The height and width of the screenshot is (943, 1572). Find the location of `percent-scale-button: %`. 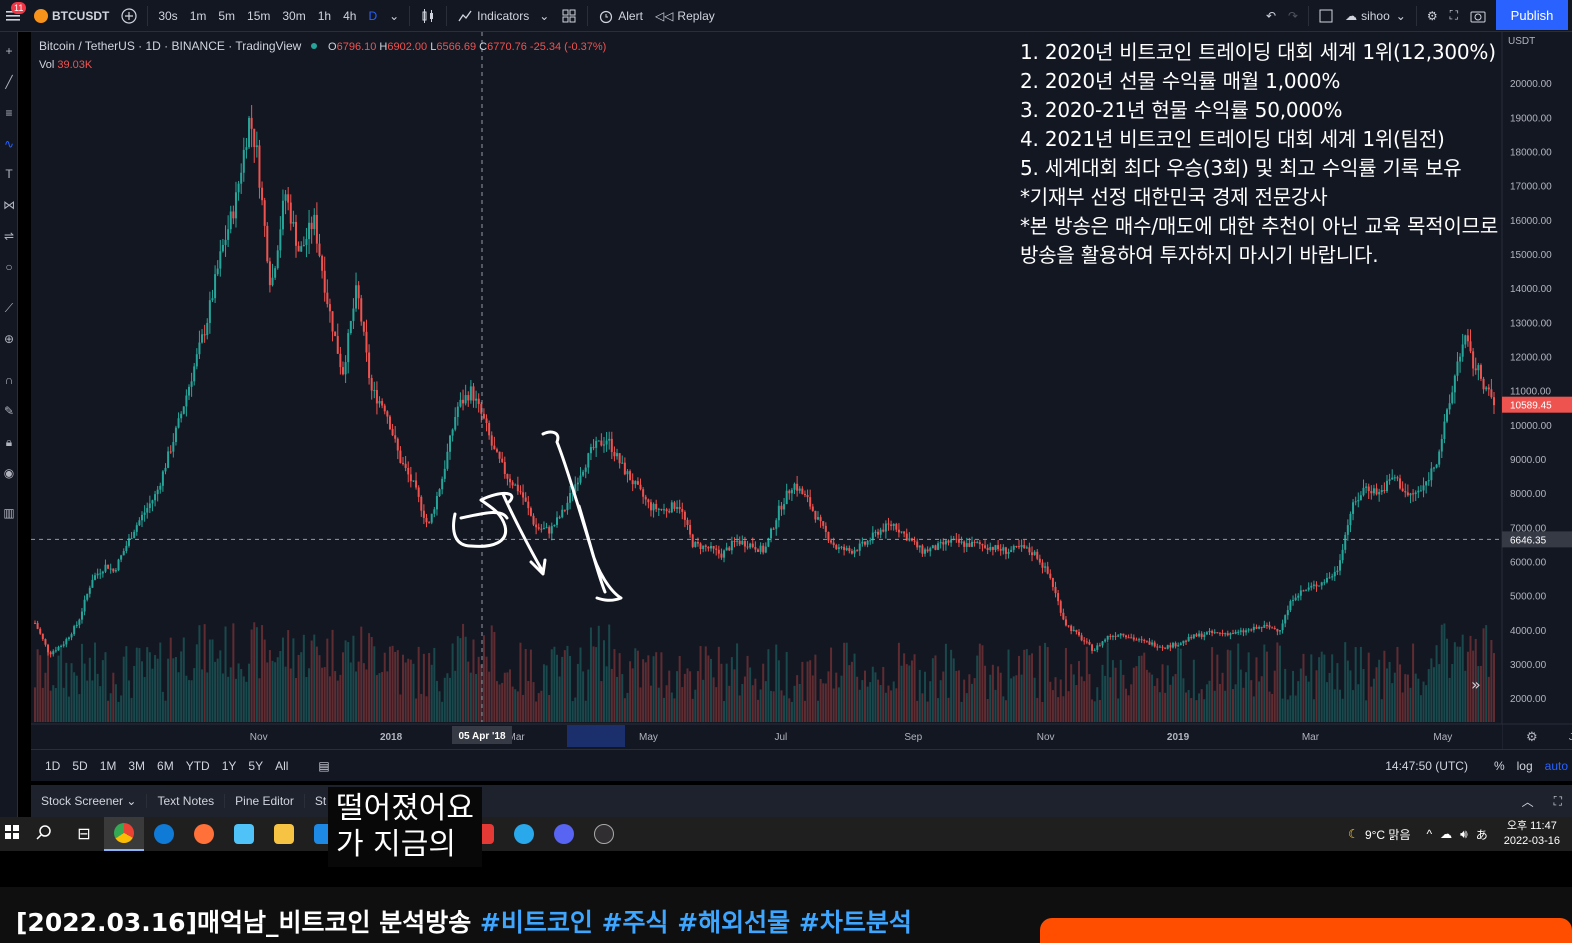

percent-scale-button: % is located at coordinates (1499, 765).